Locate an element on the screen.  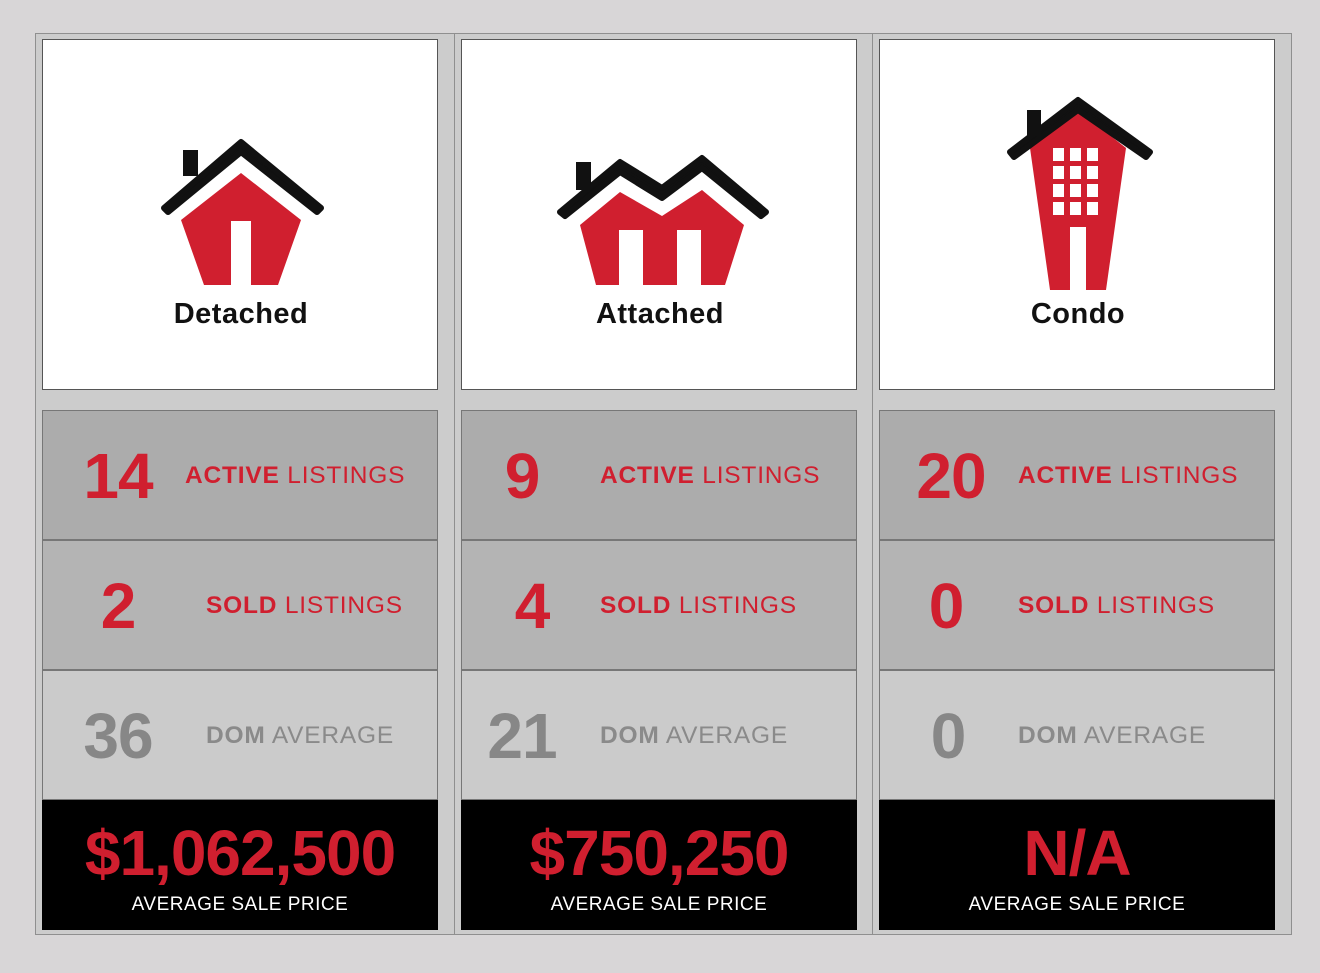
sold-listings-row: 0 SOLD LISTINGS is located at coordinates (1077, 605).